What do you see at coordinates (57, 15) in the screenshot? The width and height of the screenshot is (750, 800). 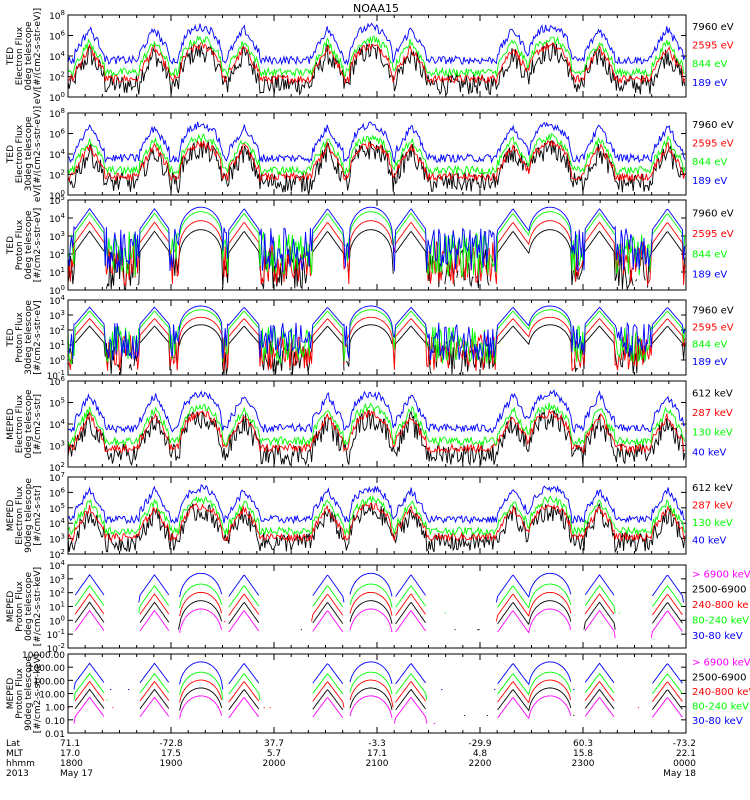 I see `y-tick-label: 10⁸` at bounding box center [57, 15].